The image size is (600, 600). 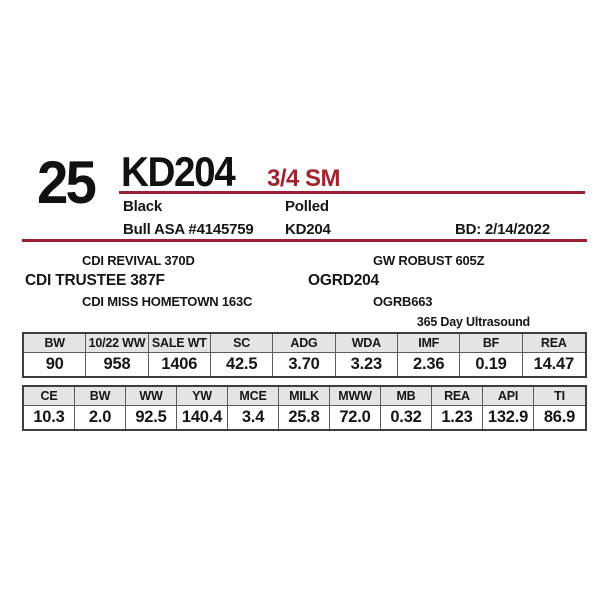 I want to click on lot-number: 25, so click(x=67, y=182).